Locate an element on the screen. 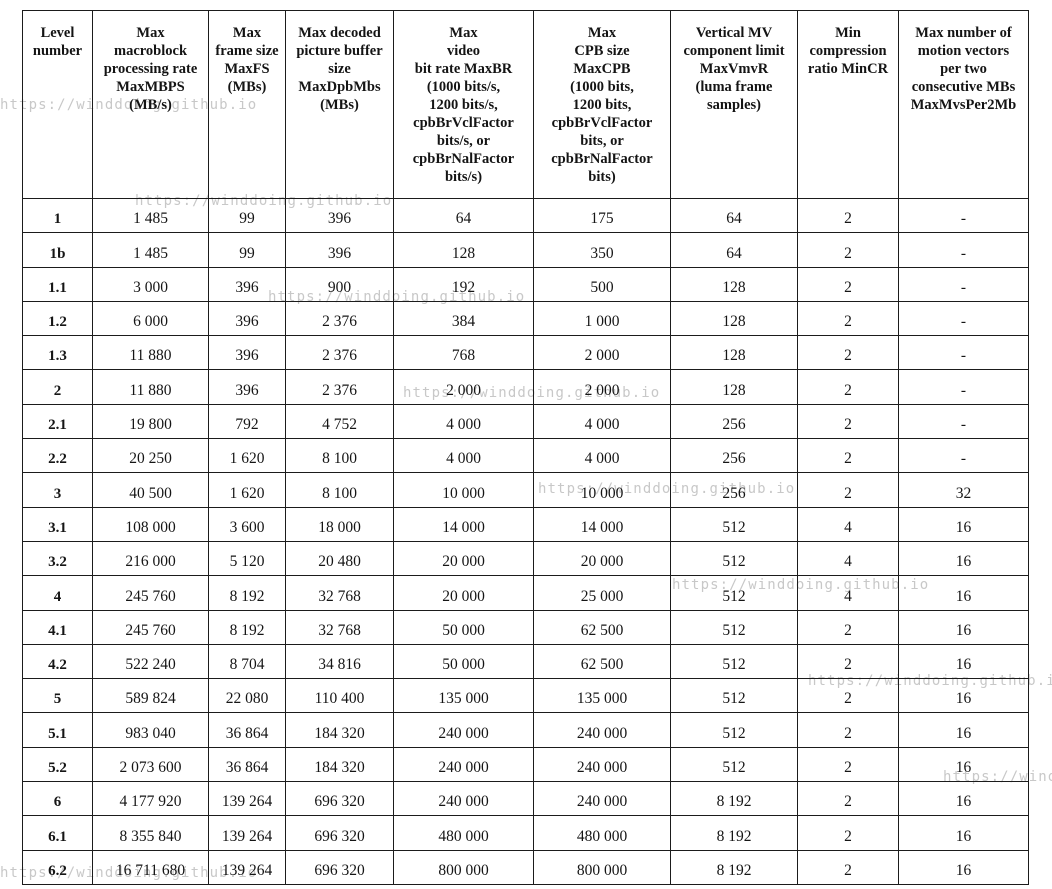 The width and height of the screenshot is (1052, 889). cell-max_br: 240 000 is located at coordinates (463, 799).